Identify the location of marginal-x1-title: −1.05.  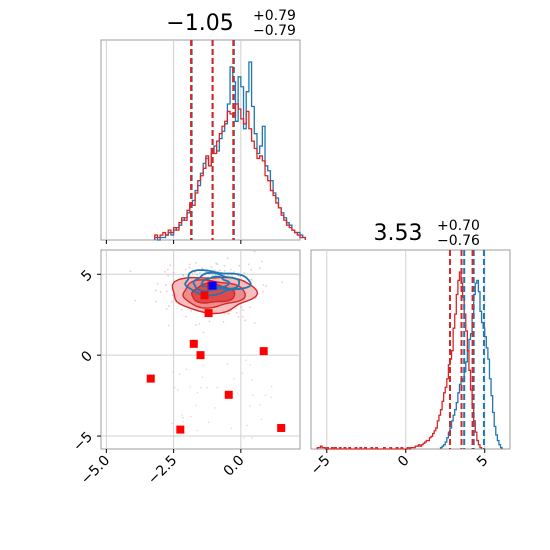
(199, 23).